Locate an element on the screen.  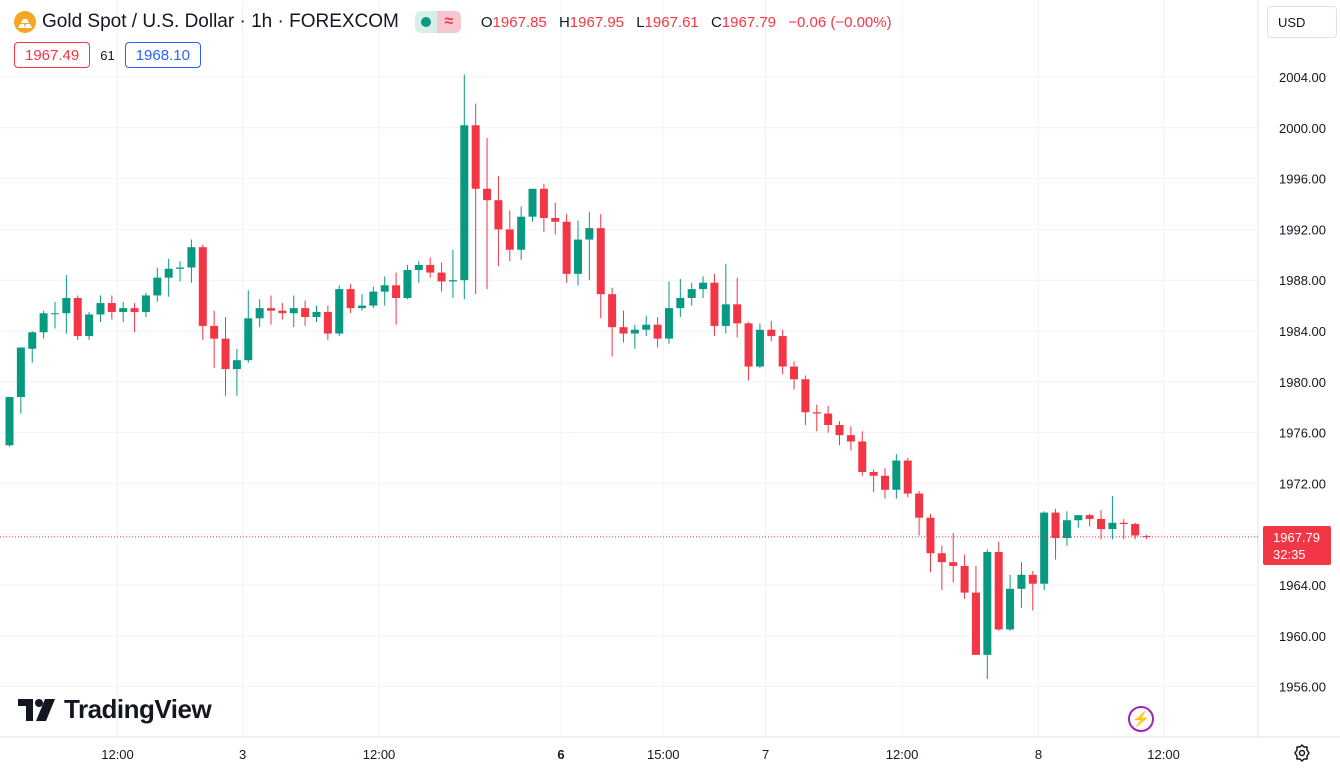
y-tick-label: 1988.00 is located at coordinates (1302, 280).